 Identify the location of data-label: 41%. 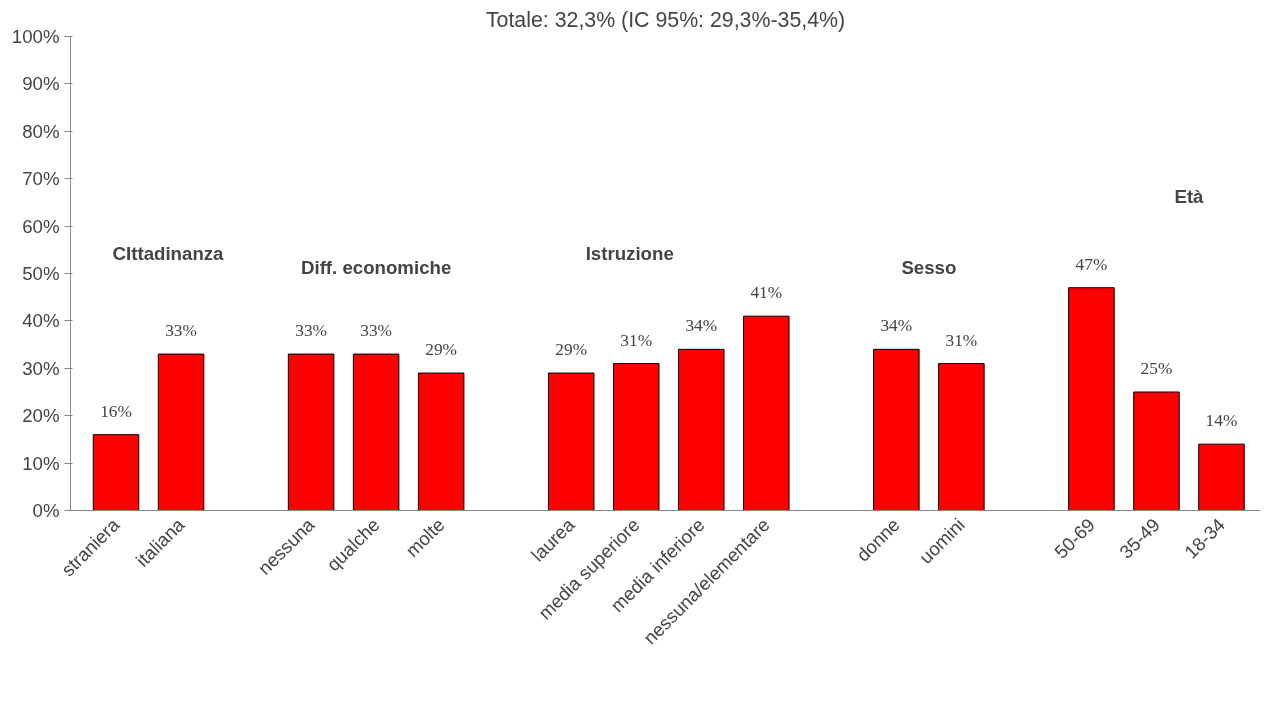
(766, 293).